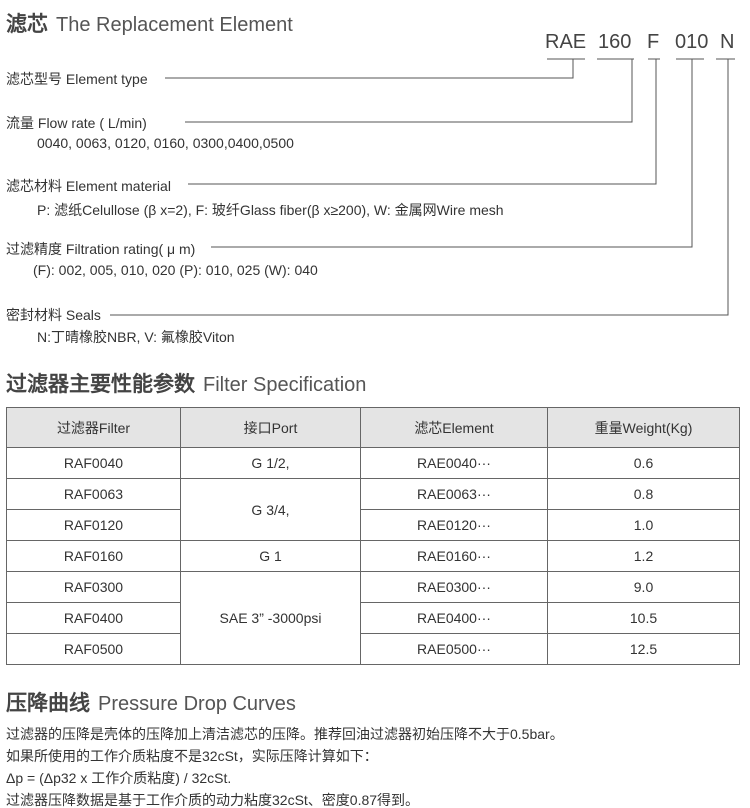  What do you see at coordinates (615, 42) in the screenshot?
I see `code-flow: 160` at bounding box center [615, 42].